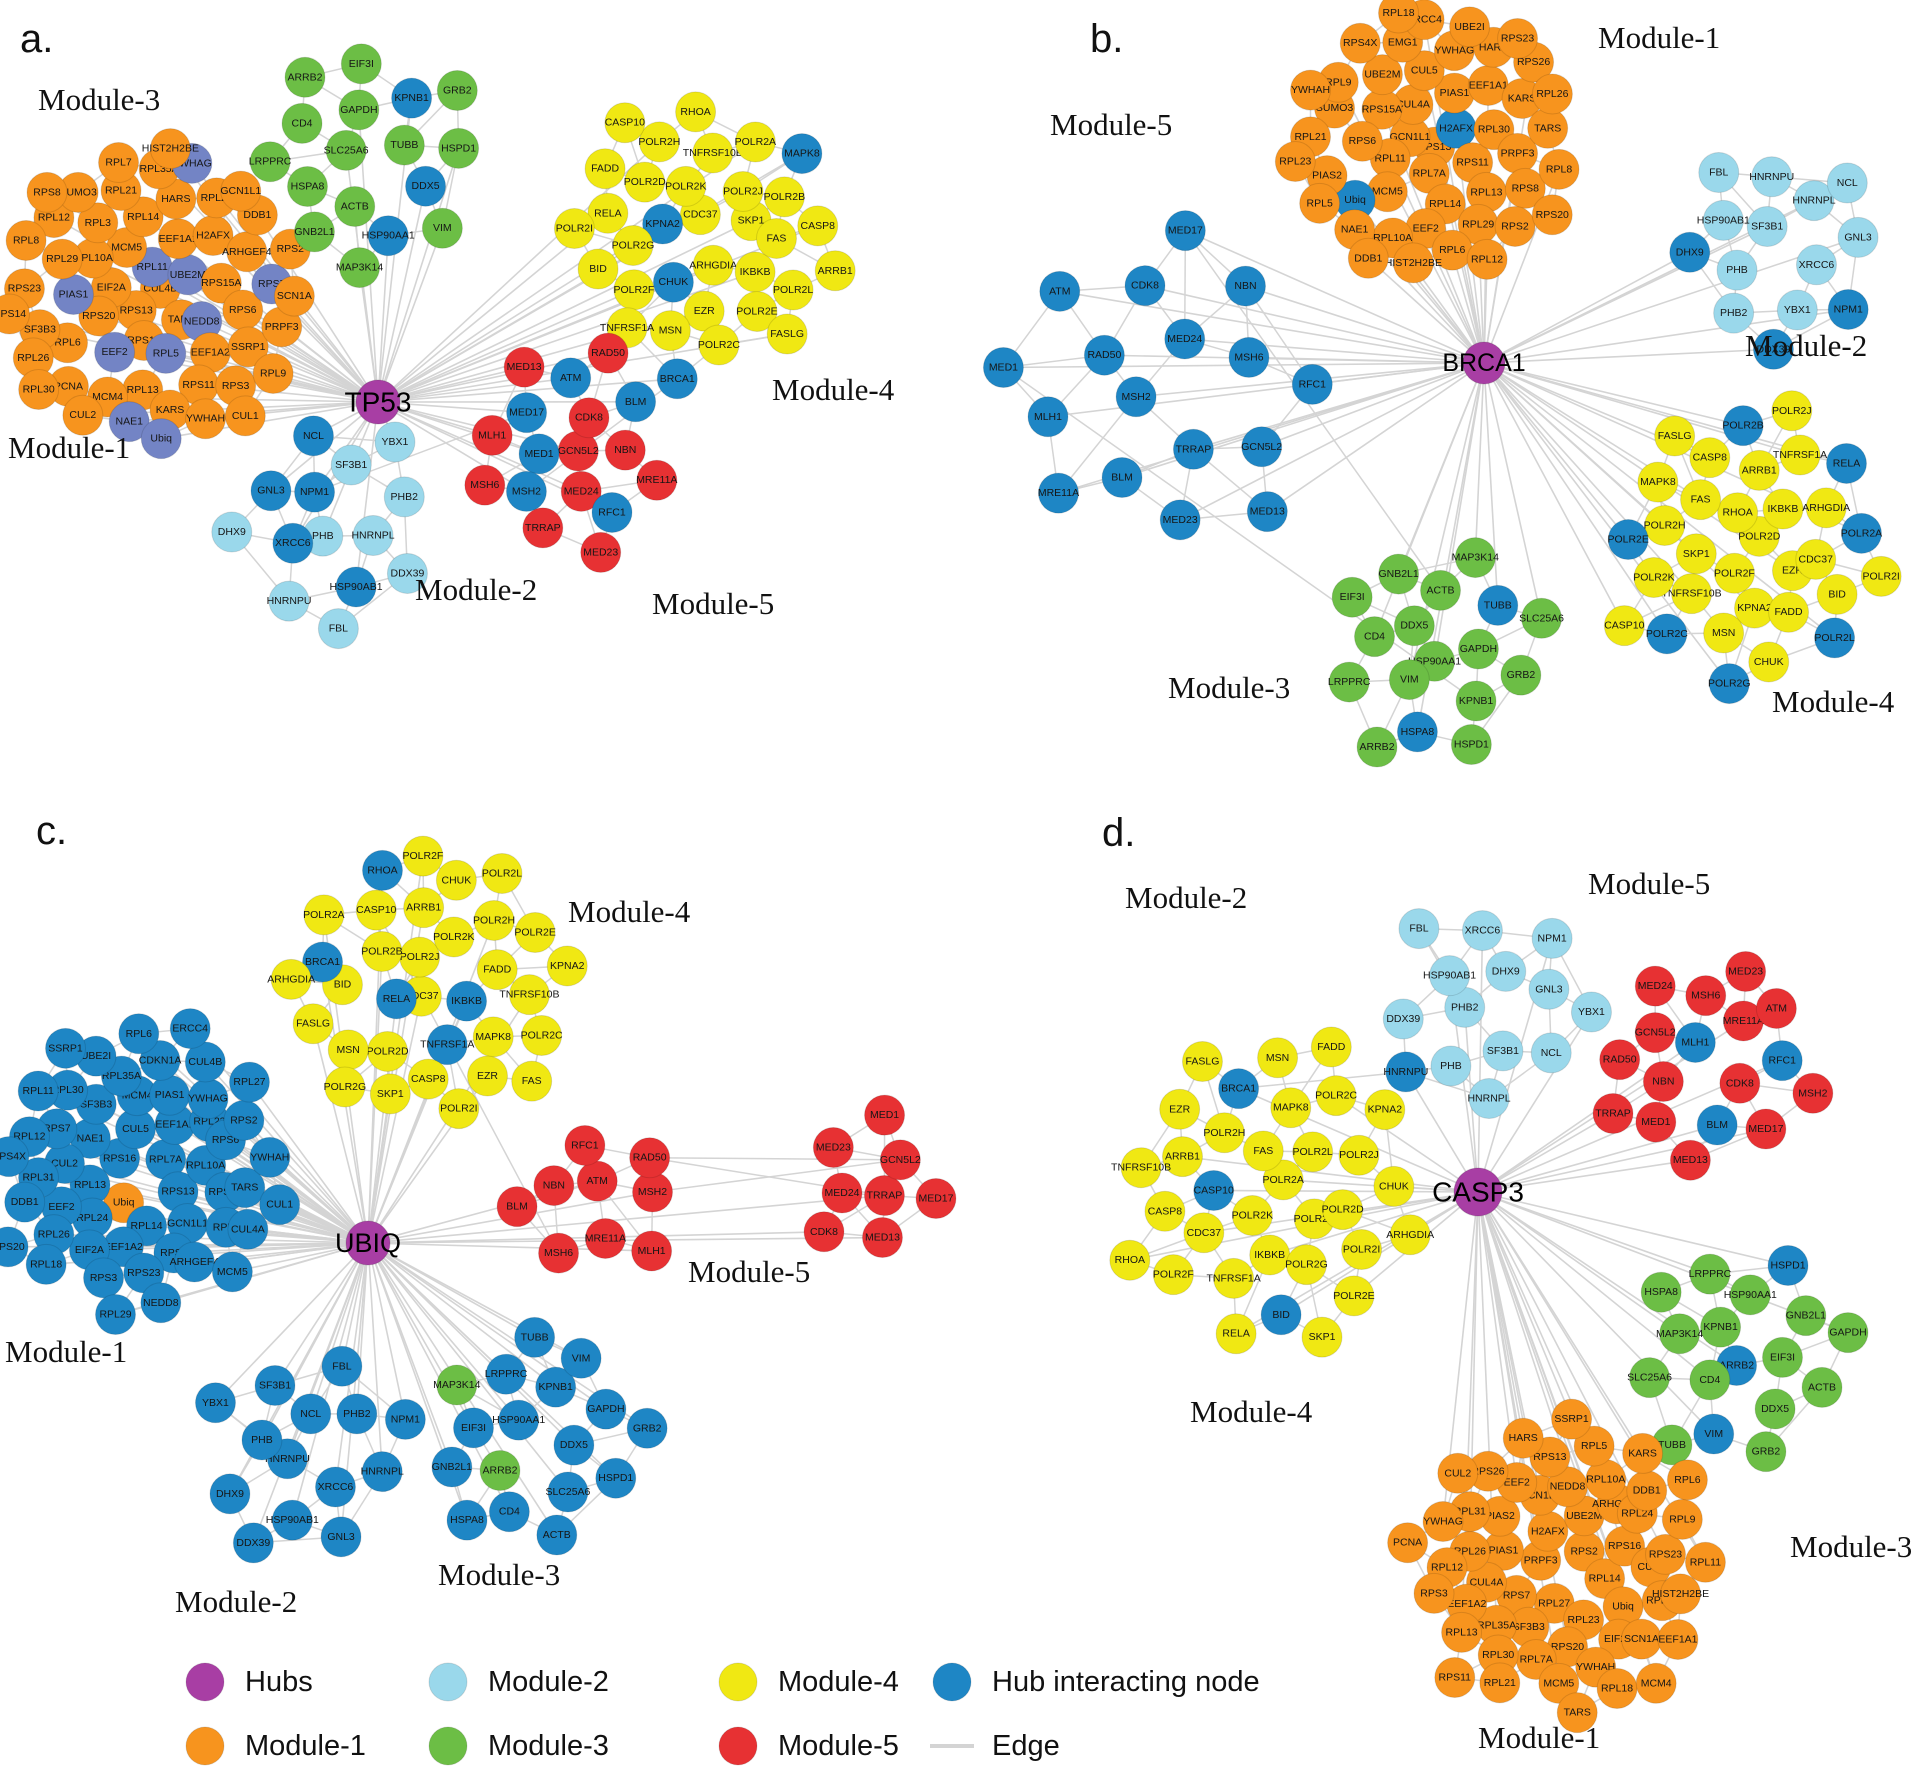 Image resolution: width=1923 pixels, height=1775 pixels. What do you see at coordinates (824, 1232) in the screenshot?
I see `node-label-CDK8: CDK8` at bounding box center [824, 1232].